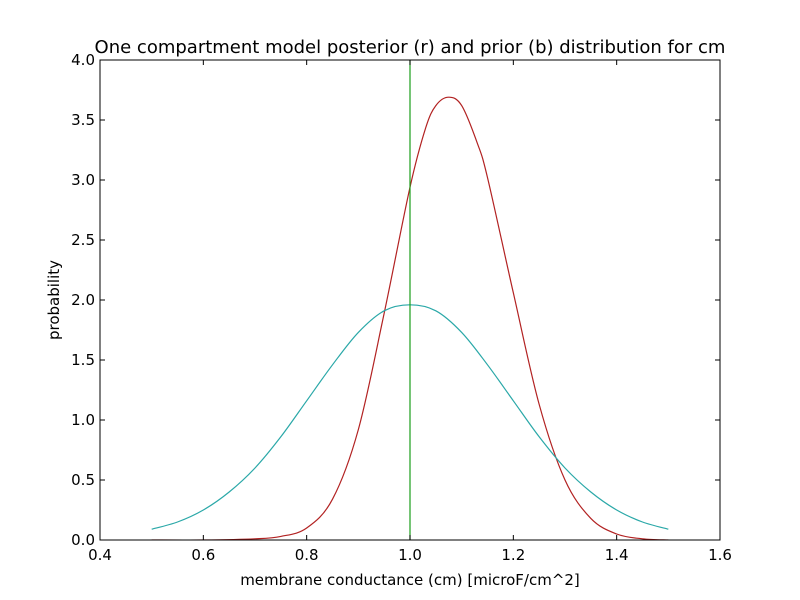  I want to click on y-tick-label: 0.5, so click(83, 480).